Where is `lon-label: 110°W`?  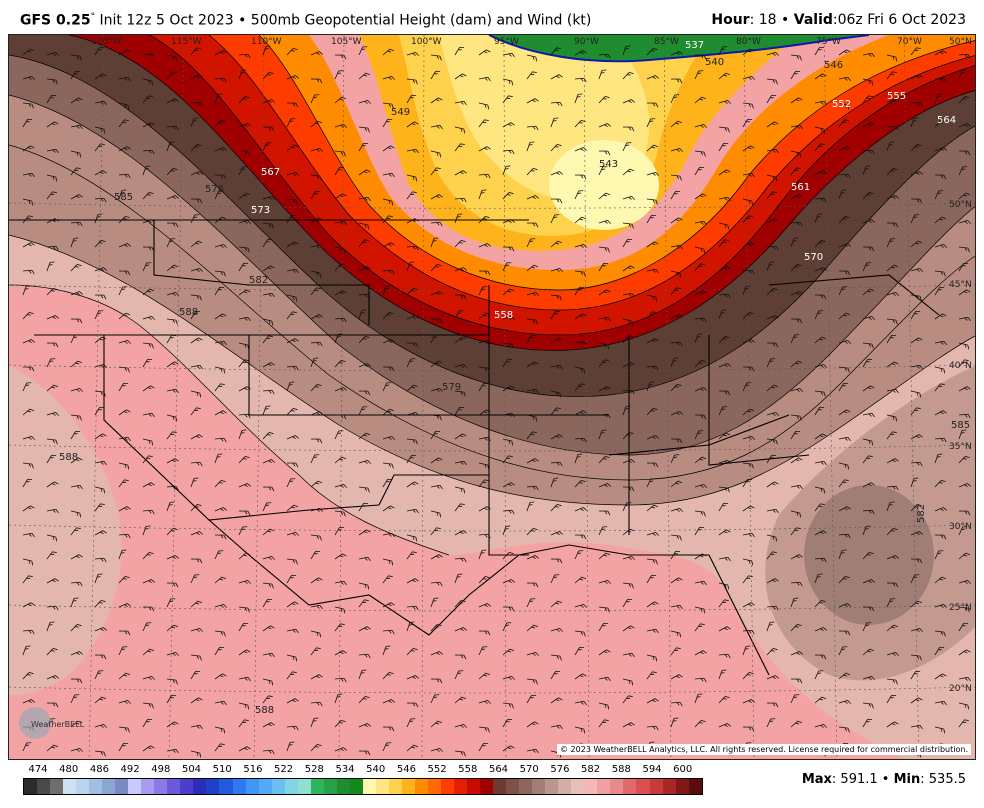
lon-label: 110°W is located at coordinates (266, 42).